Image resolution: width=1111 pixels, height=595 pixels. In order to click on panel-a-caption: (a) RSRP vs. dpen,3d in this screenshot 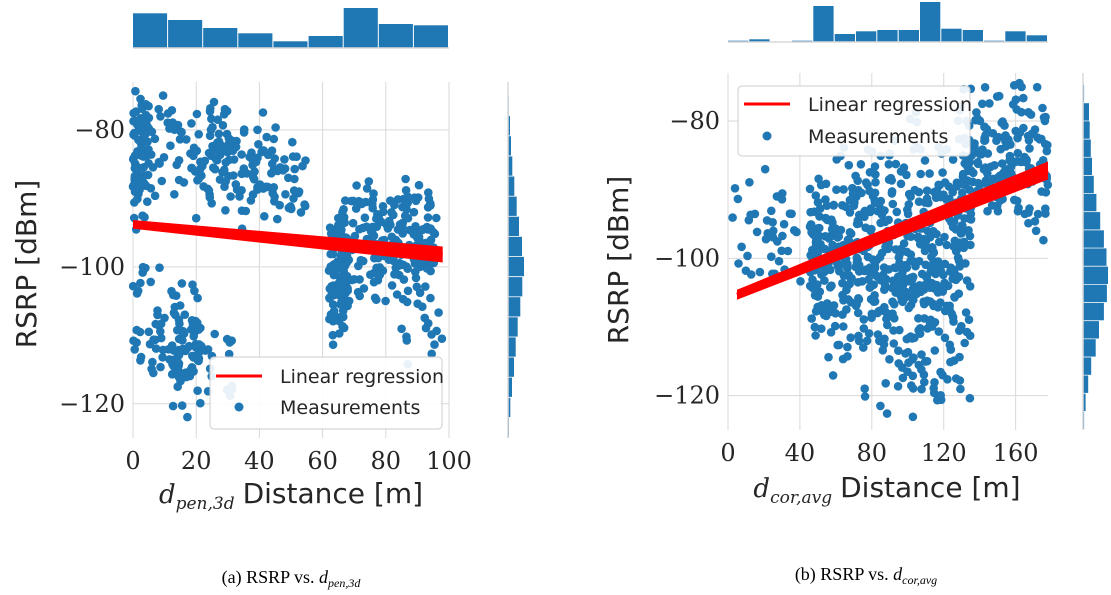, I will do `click(292, 578)`.